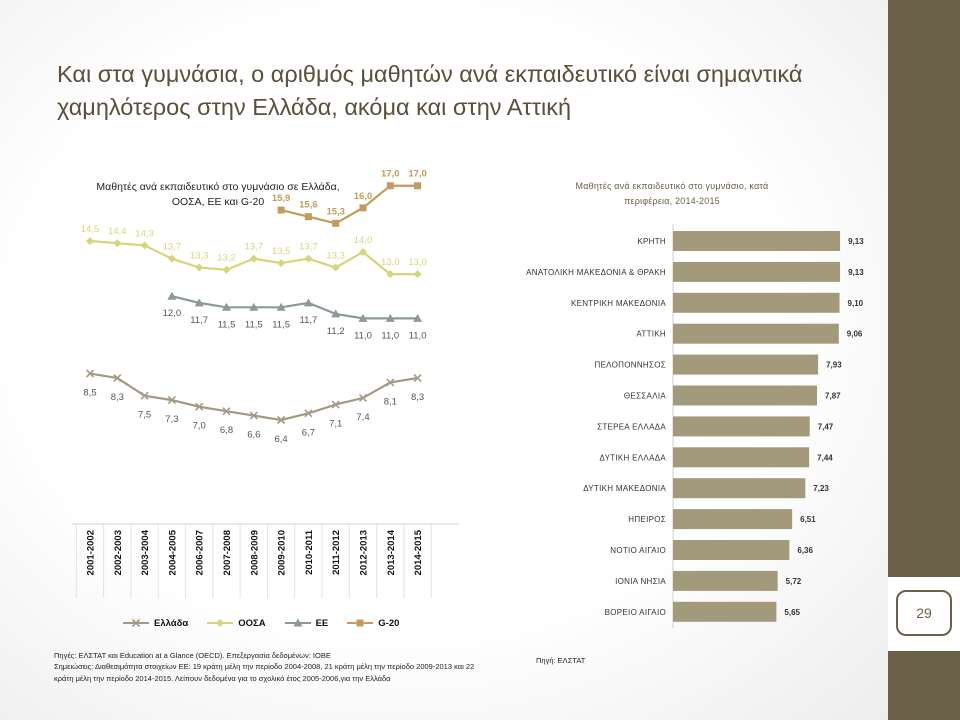 The width and height of the screenshot is (960, 720). What do you see at coordinates (856, 241) in the screenshot?
I see `value-label: 9,13` at bounding box center [856, 241].